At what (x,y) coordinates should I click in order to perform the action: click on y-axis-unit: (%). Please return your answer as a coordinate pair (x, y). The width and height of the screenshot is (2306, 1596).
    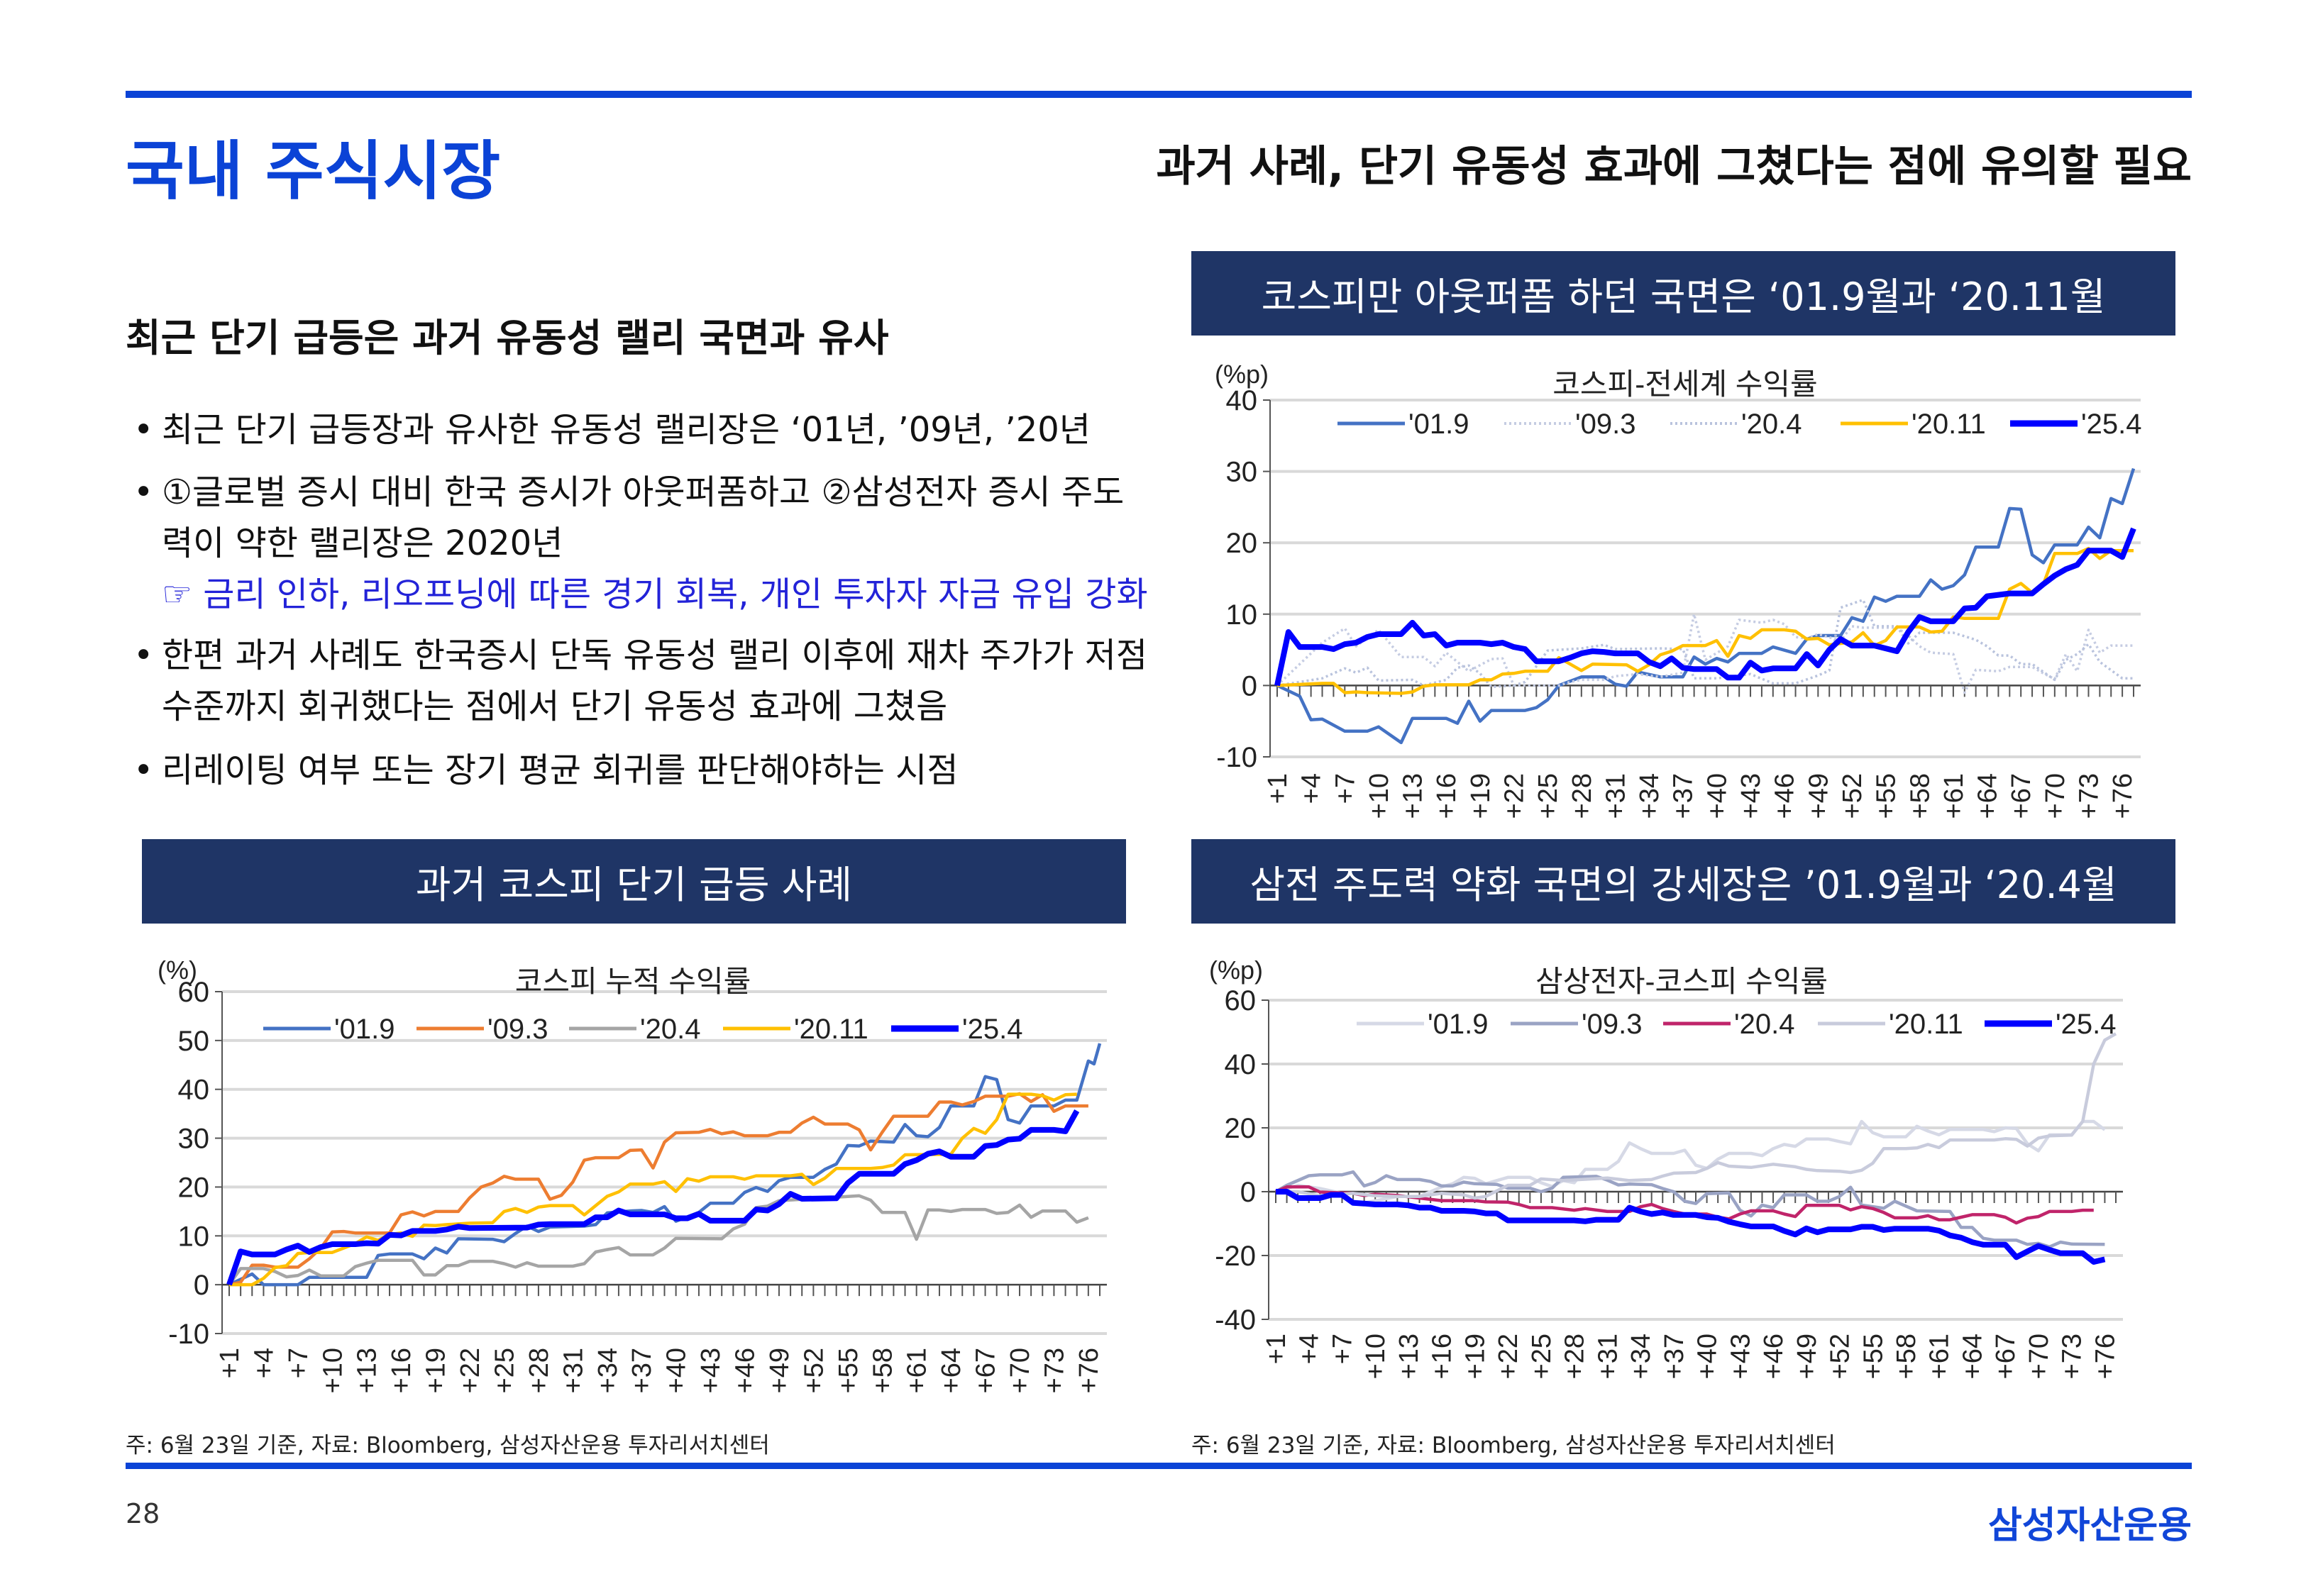
    Looking at the image, I should click on (177, 970).